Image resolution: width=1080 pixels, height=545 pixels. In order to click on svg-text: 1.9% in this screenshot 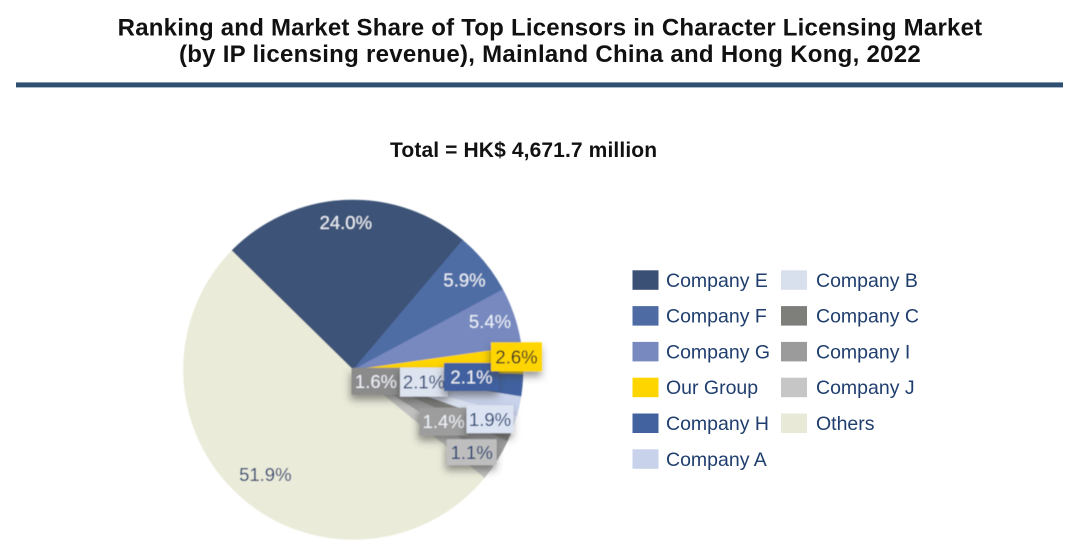, I will do `click(490, 419)`.